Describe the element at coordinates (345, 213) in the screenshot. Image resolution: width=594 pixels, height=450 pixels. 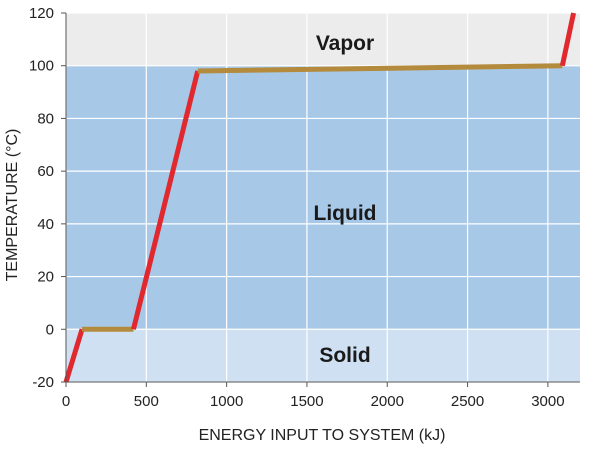
I see `region-label-liquid: Liquid` at that location.